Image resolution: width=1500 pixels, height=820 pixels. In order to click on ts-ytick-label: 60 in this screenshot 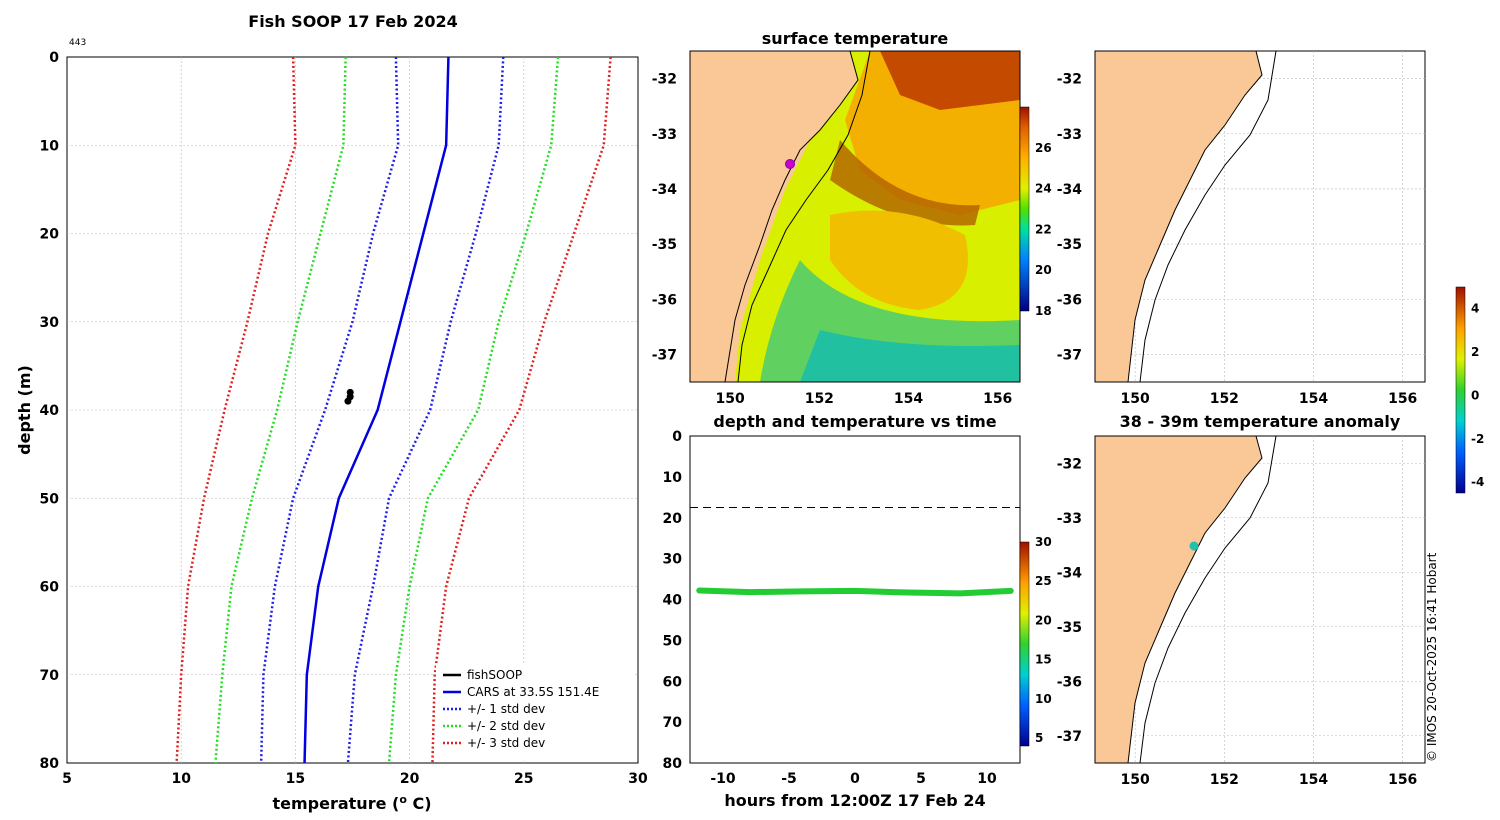, I will do `click(673, 682)`.